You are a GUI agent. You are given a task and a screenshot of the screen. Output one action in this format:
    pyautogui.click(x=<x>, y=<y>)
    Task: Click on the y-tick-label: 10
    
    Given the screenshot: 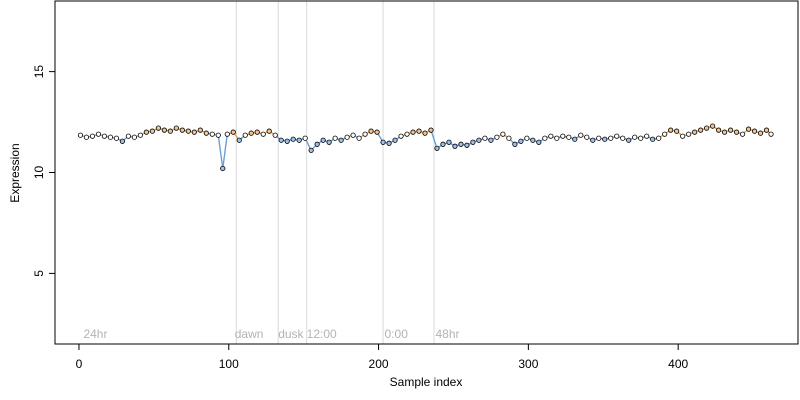 What is the action you would take?
    pyautogui.click(x=39, y=173)
    